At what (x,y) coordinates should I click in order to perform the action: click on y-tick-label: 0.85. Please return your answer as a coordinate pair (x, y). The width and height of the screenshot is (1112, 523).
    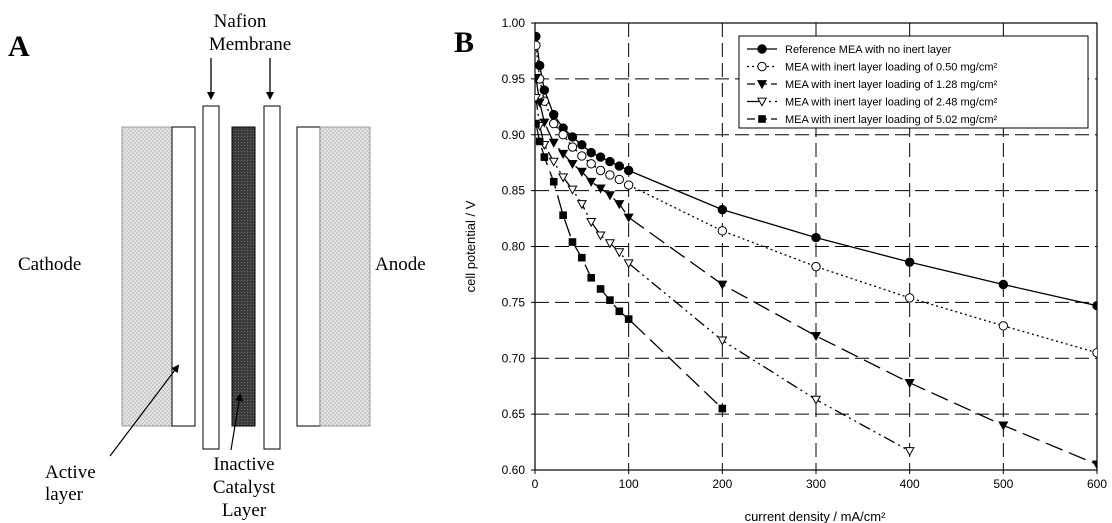
    Looking at the image, I should click on (514, 191).